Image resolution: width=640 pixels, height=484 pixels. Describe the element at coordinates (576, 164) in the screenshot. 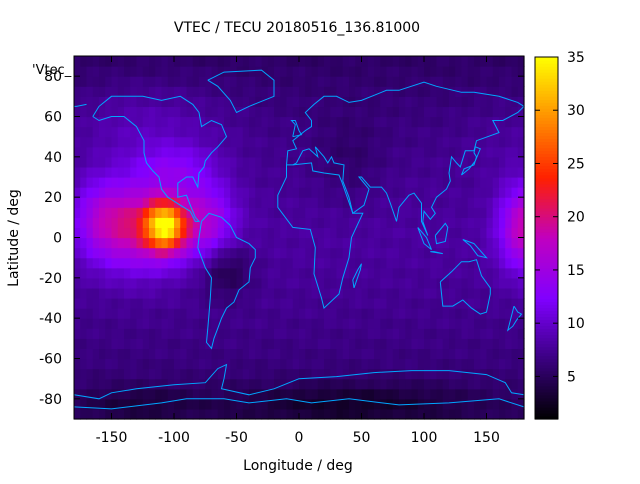

I see `colorbar-tick-label: 25` at that location.